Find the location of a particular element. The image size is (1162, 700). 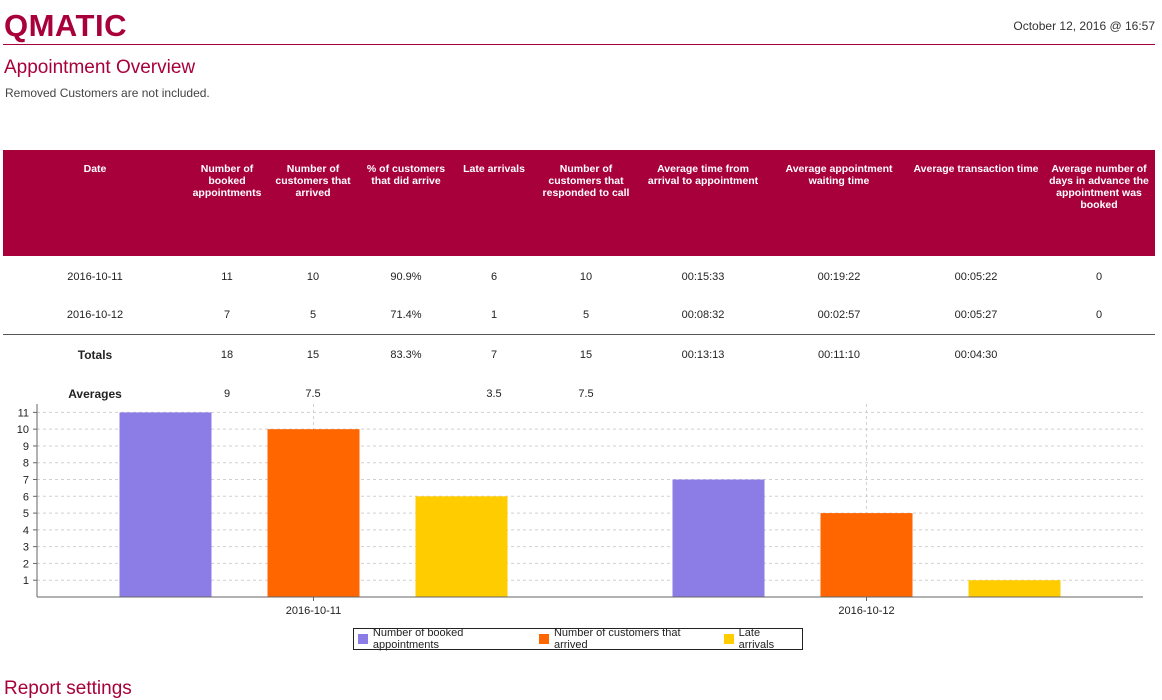

table-cell: 00:05:22 is located at coordinates (976, 277).